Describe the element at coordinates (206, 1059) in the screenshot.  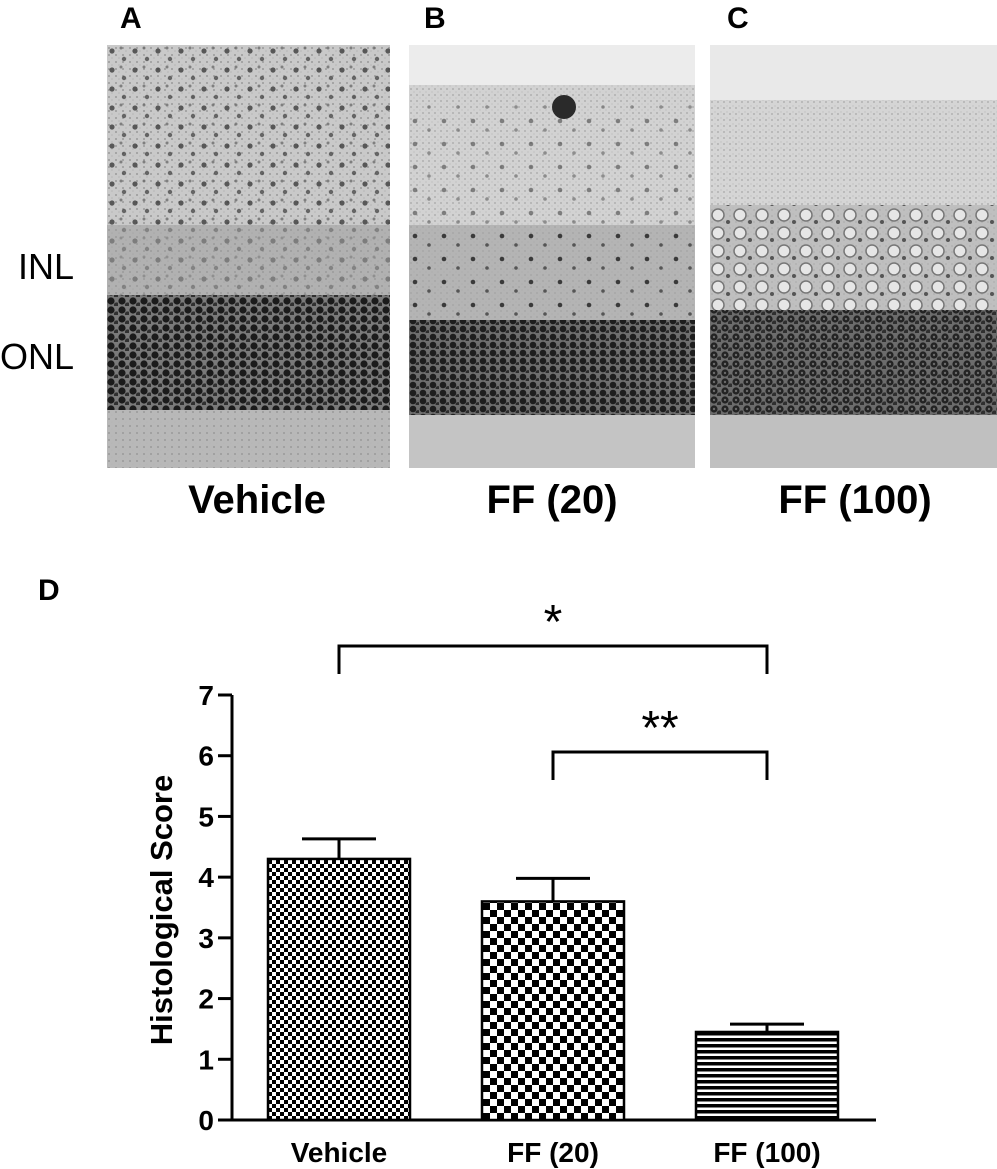
I see `y-tick-label: 1` at that location.